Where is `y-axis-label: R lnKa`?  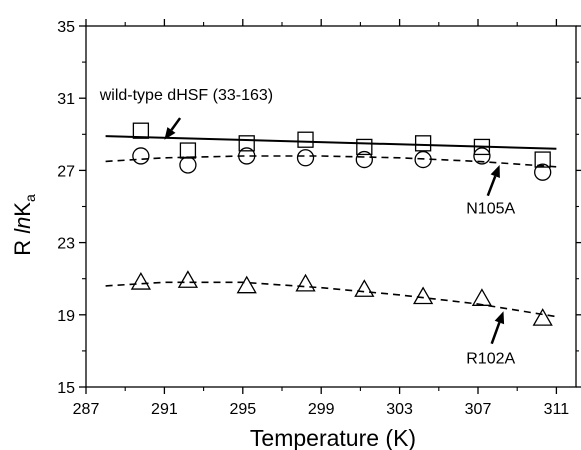 y-axis-label: R lnKa is located at coordinates (24, 225).